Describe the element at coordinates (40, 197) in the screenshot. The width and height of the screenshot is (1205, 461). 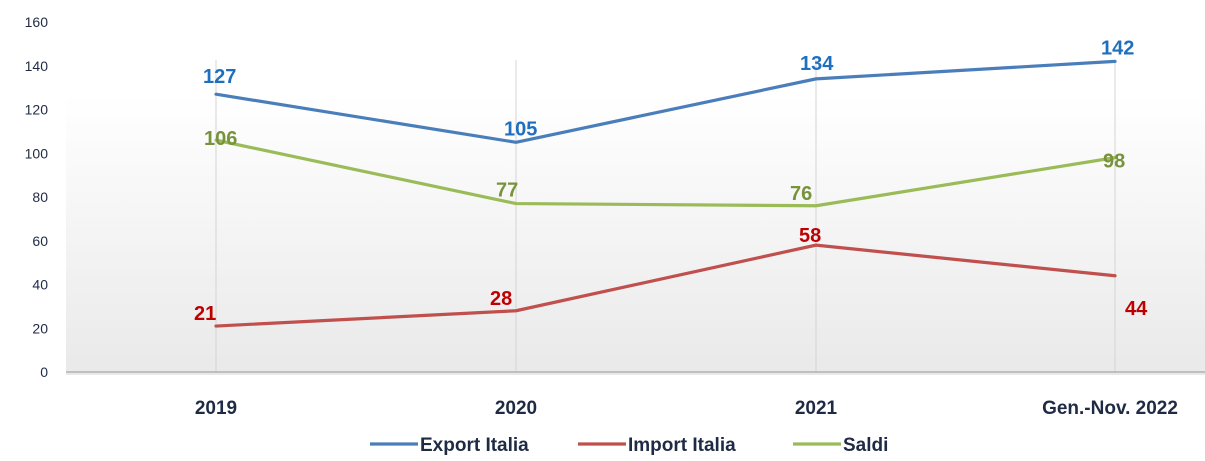
I see `y-tick-label: 80` at that location.